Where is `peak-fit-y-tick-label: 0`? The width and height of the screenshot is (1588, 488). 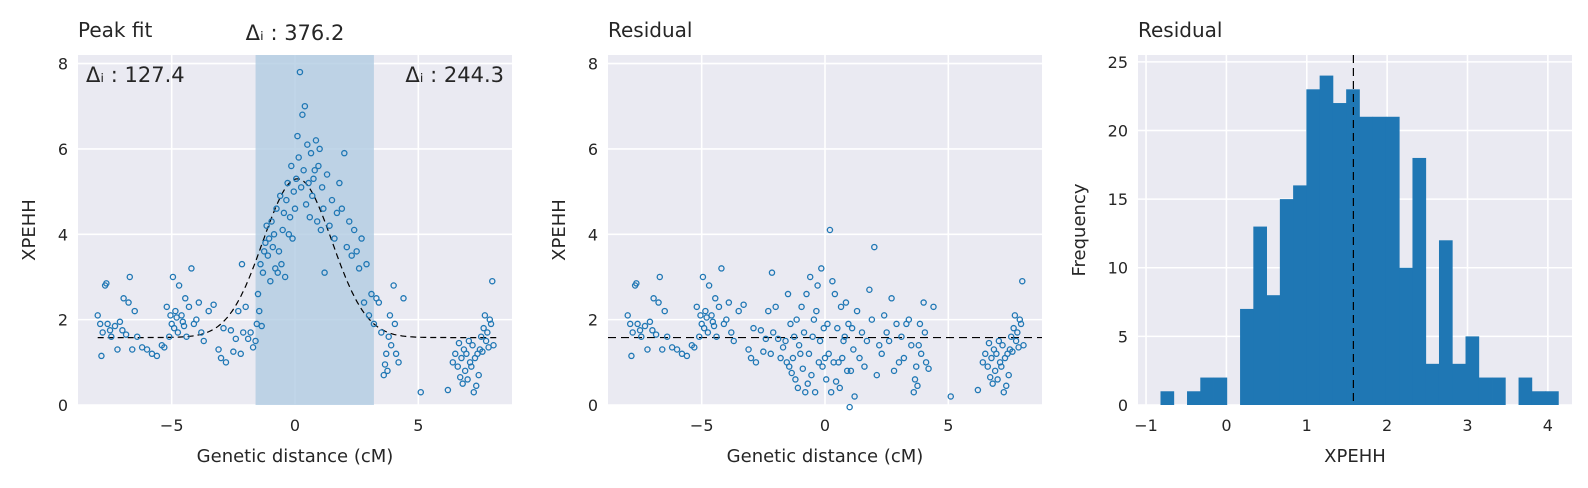 peak-fit-y-tick-label: 0 is located at coordinates (63, 405).